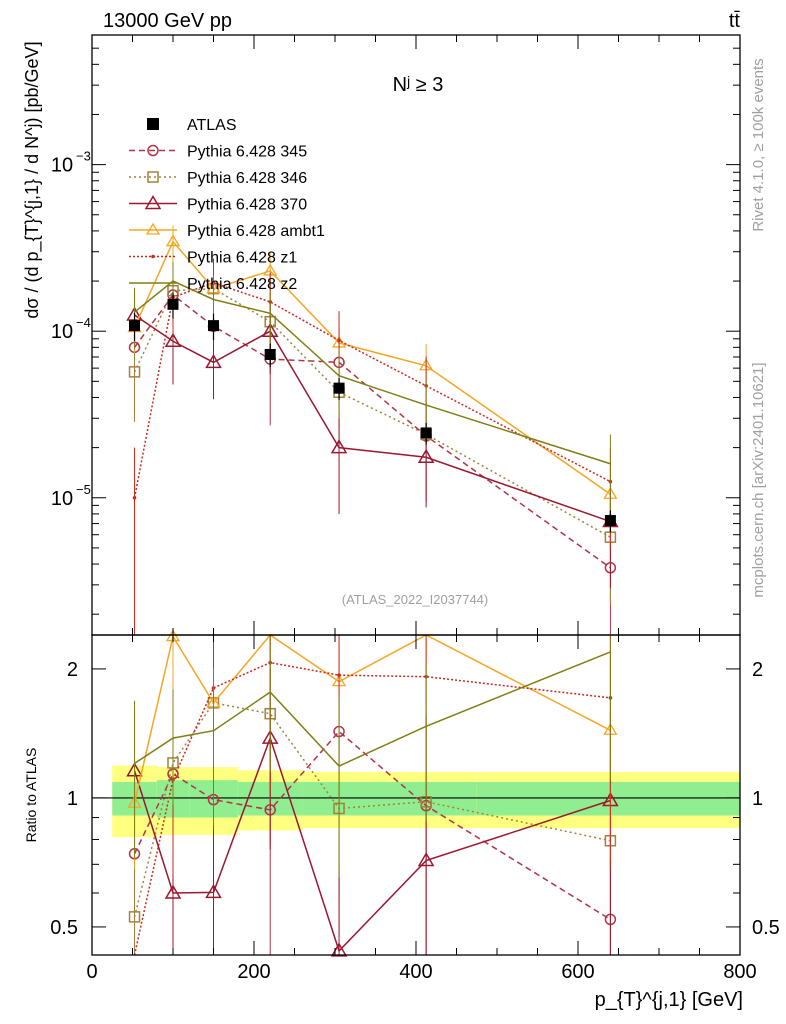 The height and width of the screenshot is (1024, 786). What do you see at coordinates (416, 801) in the screenshot?
I see `ratio-panel` at bounding box center [416, 801].